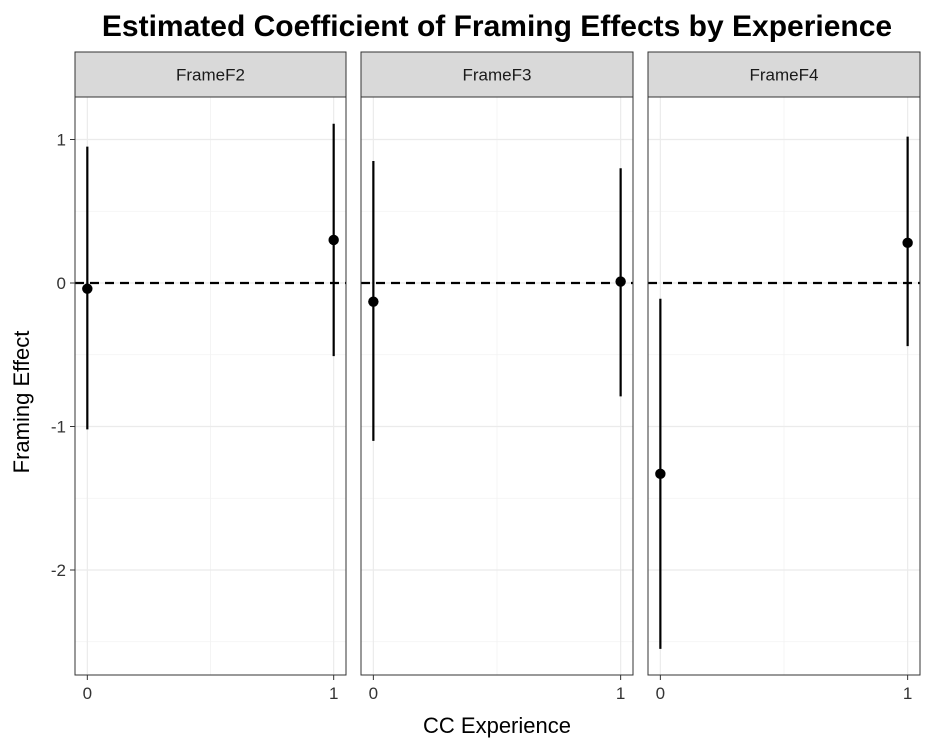  Describe the element at coordinates (61, 283) in the screenshot. I see `y-tick-label: 0` at that location.